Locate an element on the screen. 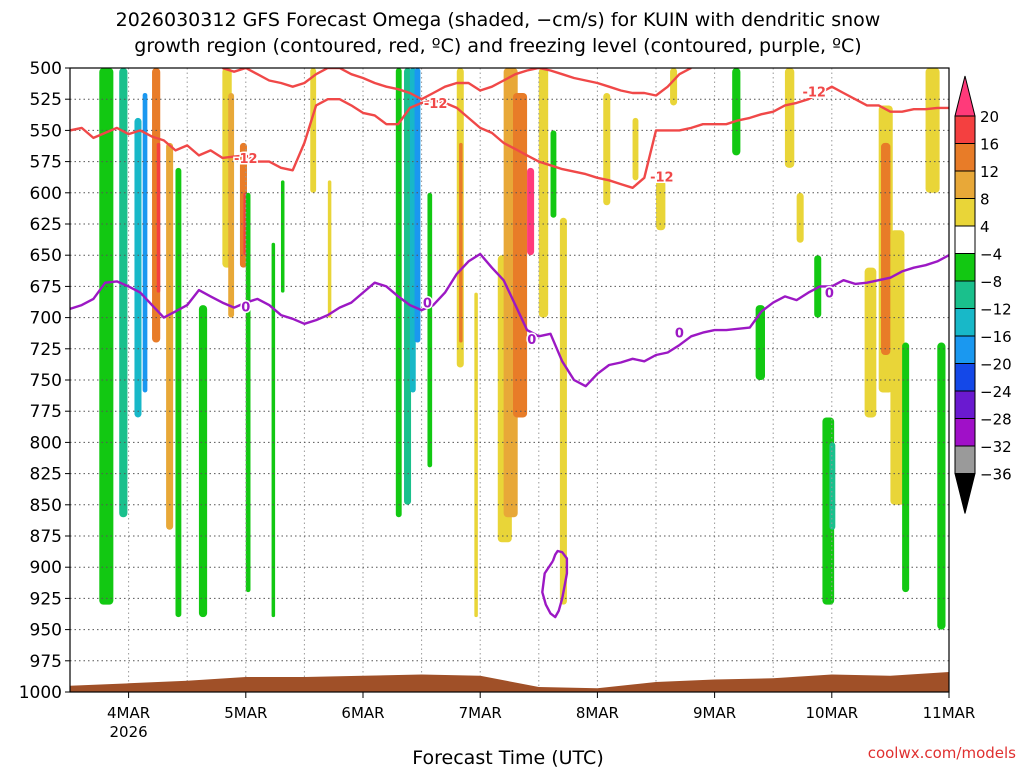 Image resolution: width=1024 pixels, height=768 pixels. x-tick-label: 6MAR is located at coordinates (362, 713).